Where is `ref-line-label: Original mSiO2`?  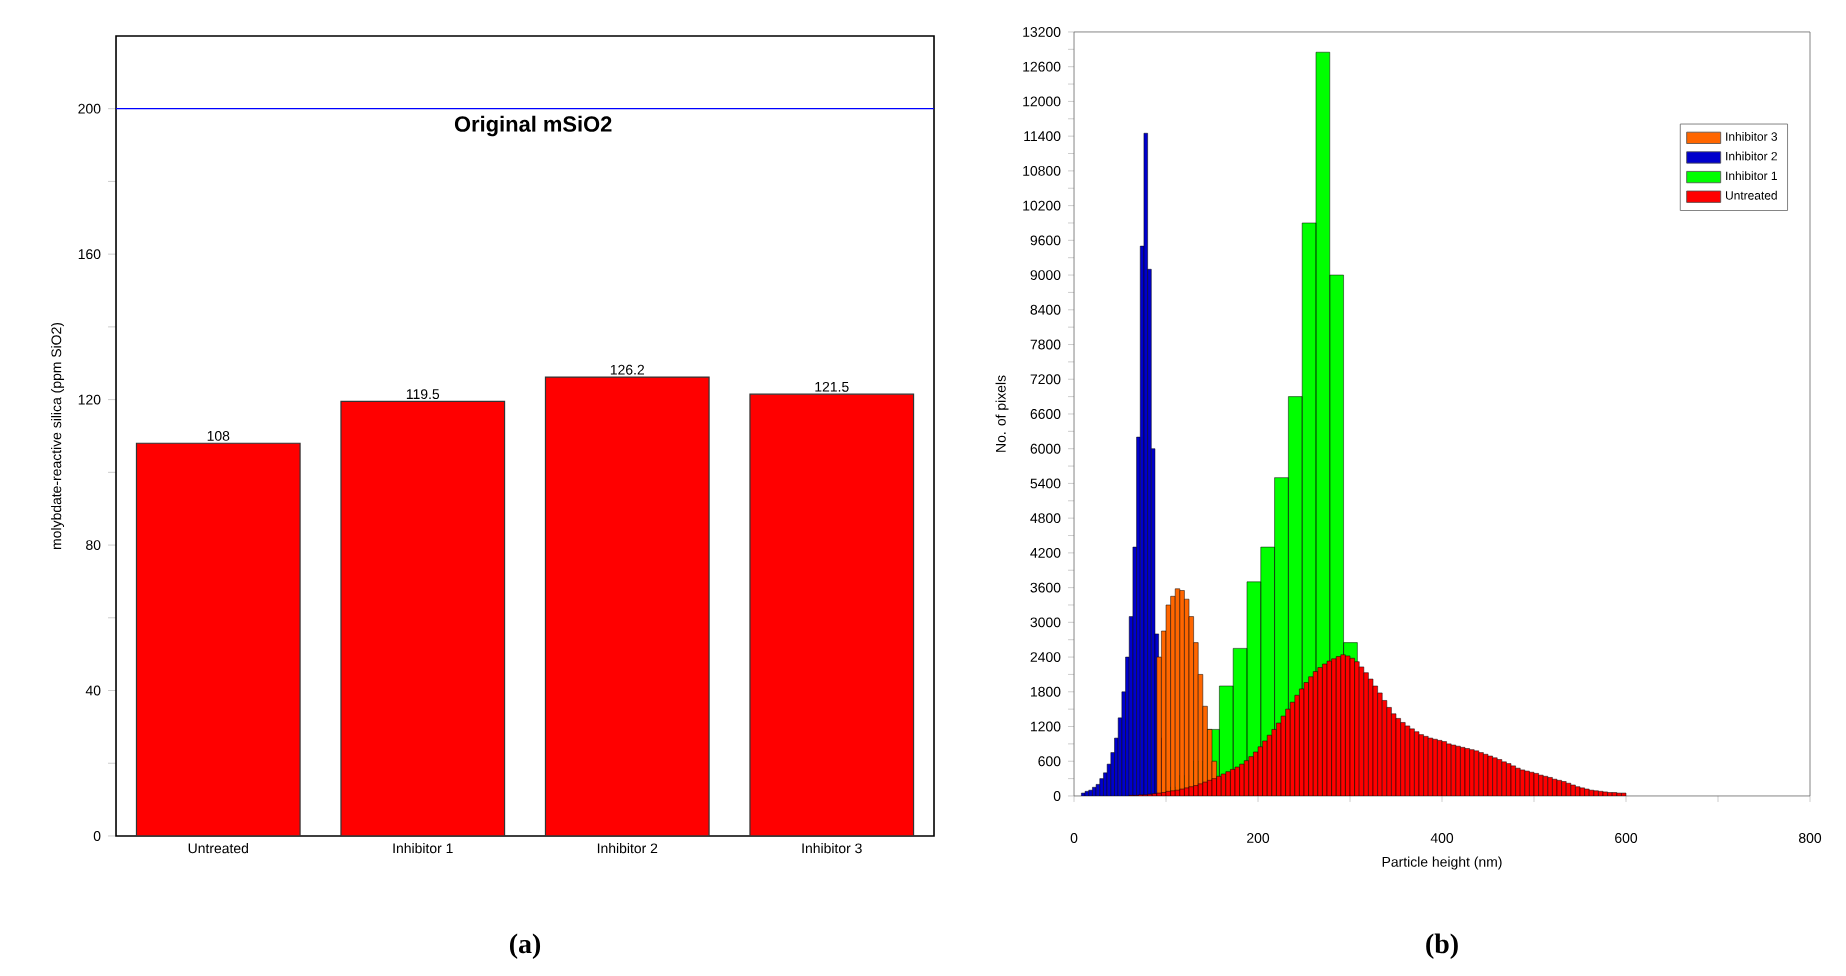 ref-line-label: Original mSiO2 is located at coordinates (533, 126).